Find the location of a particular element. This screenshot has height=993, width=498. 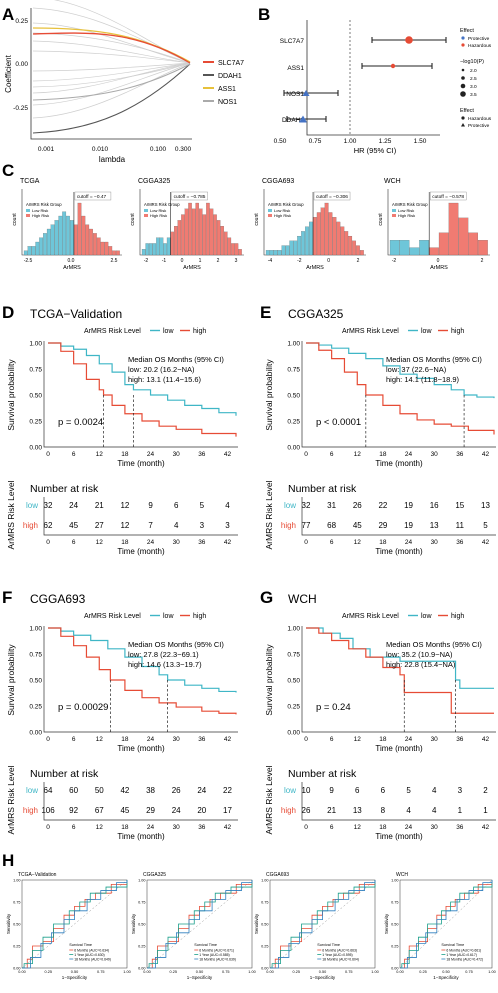

cutoff-box is located at coordinates (448, 196).